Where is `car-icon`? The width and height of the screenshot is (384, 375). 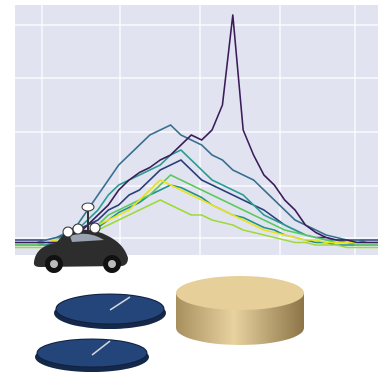
car-icon is located at coordinates (80, 237).